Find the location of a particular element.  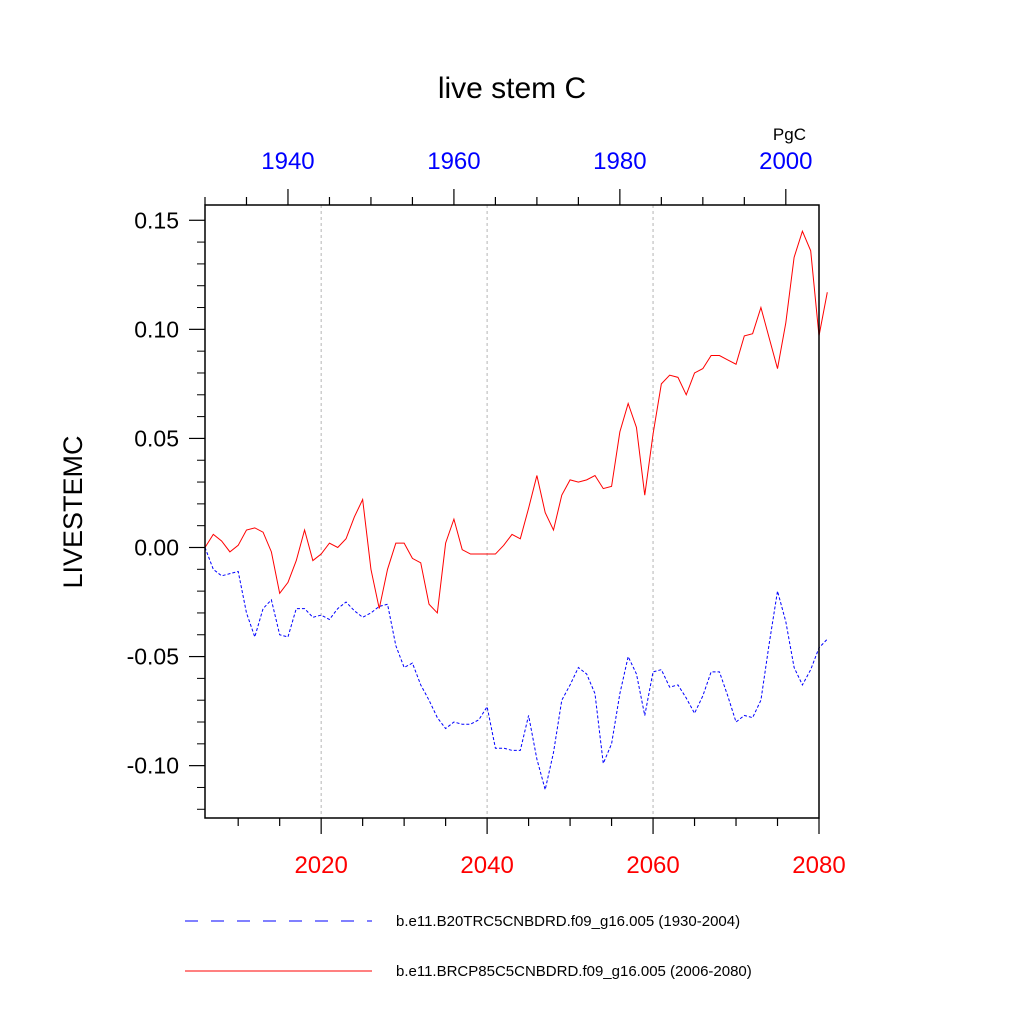

x-bottom-tick-label: 2060 is located at coordinates (652, 865).